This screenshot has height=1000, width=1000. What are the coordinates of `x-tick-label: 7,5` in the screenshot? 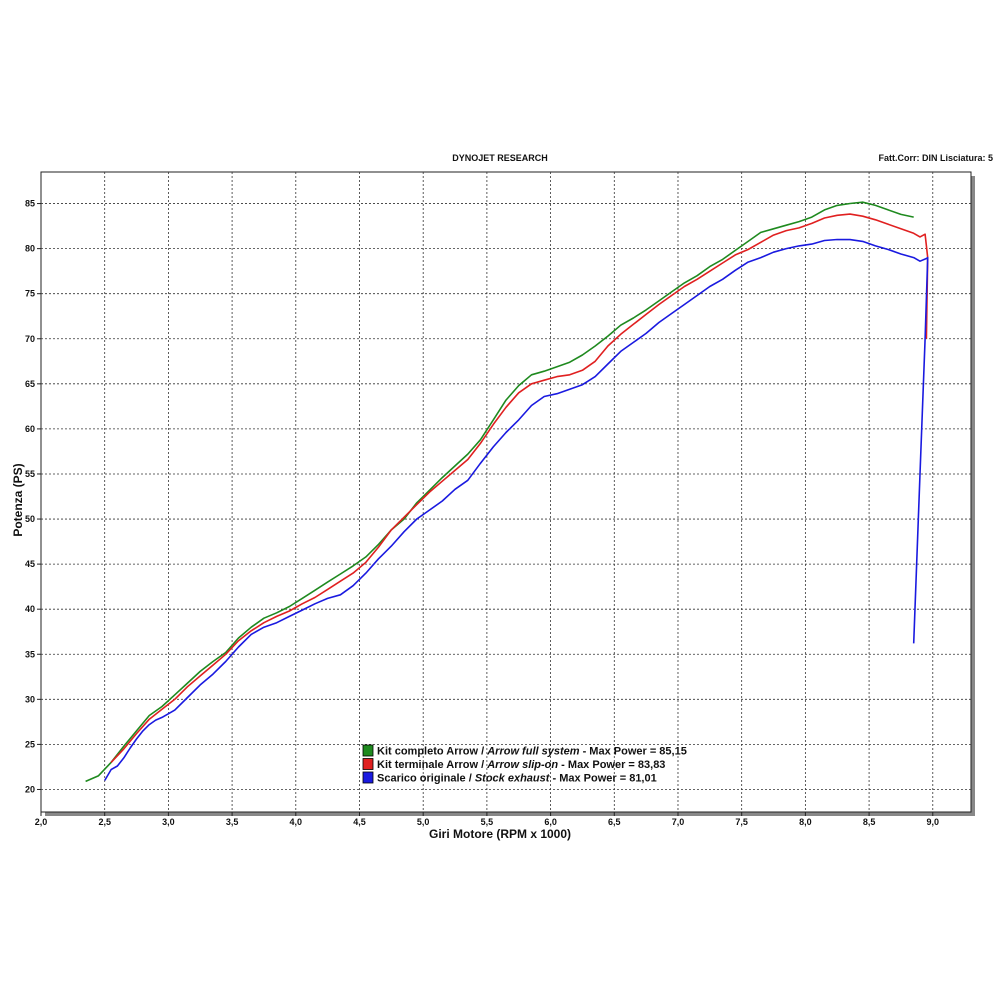 It's located at (741, 822).